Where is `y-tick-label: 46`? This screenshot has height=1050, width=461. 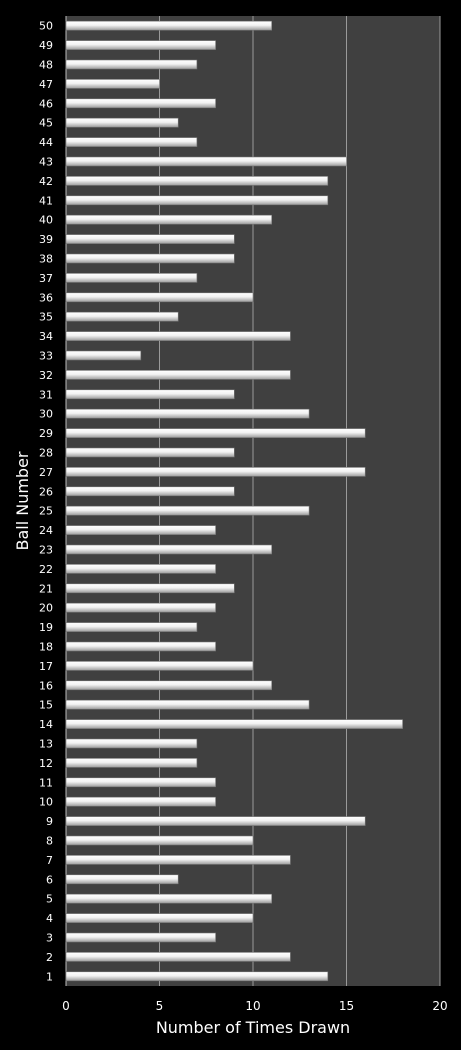
y-tick-label: 46 is located at coordinates (46, 103).